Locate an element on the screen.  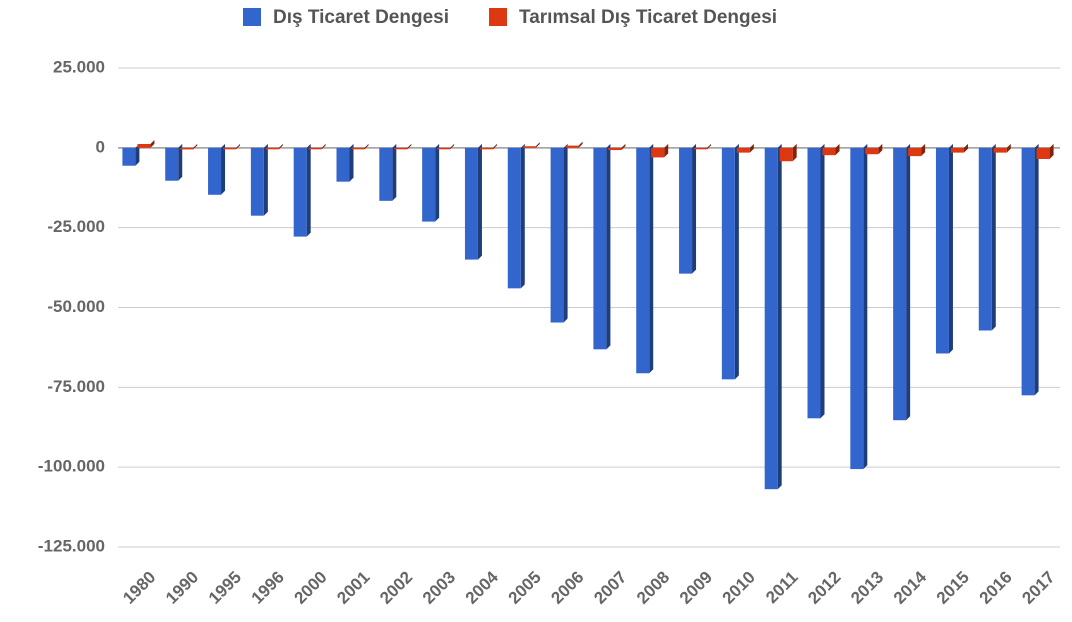
y-tick-label: 0 is located at coordinates (100, 146).